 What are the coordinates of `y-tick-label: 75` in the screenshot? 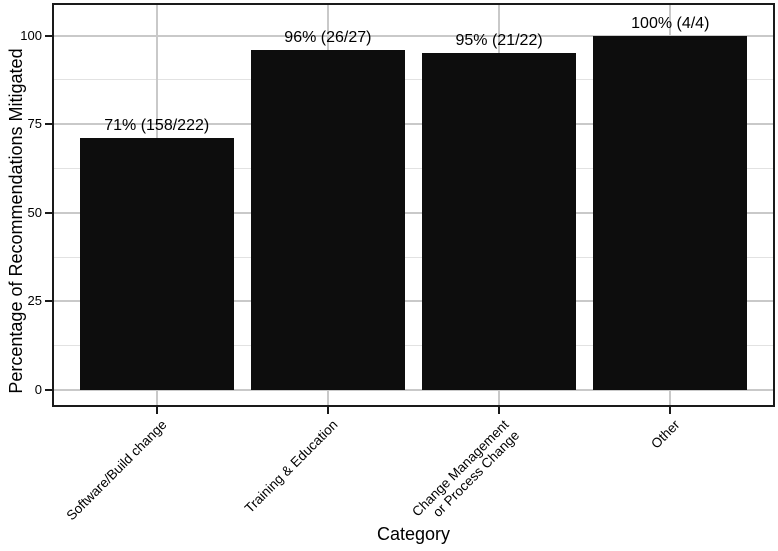 It's located at (34, 124).